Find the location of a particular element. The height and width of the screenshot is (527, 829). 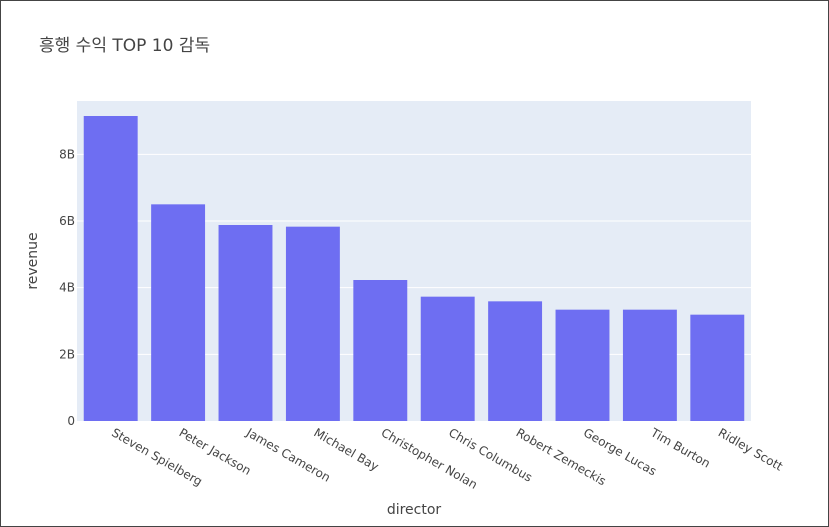

bar-steven-spielberg is located at coordinates (110, 268).